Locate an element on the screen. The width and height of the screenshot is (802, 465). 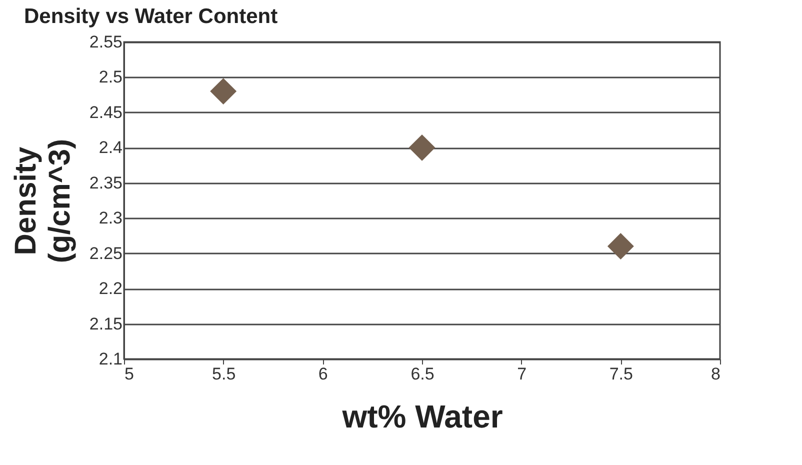
y-axis-title: Density (g/cm^3) is located at coordinates (42, 201).